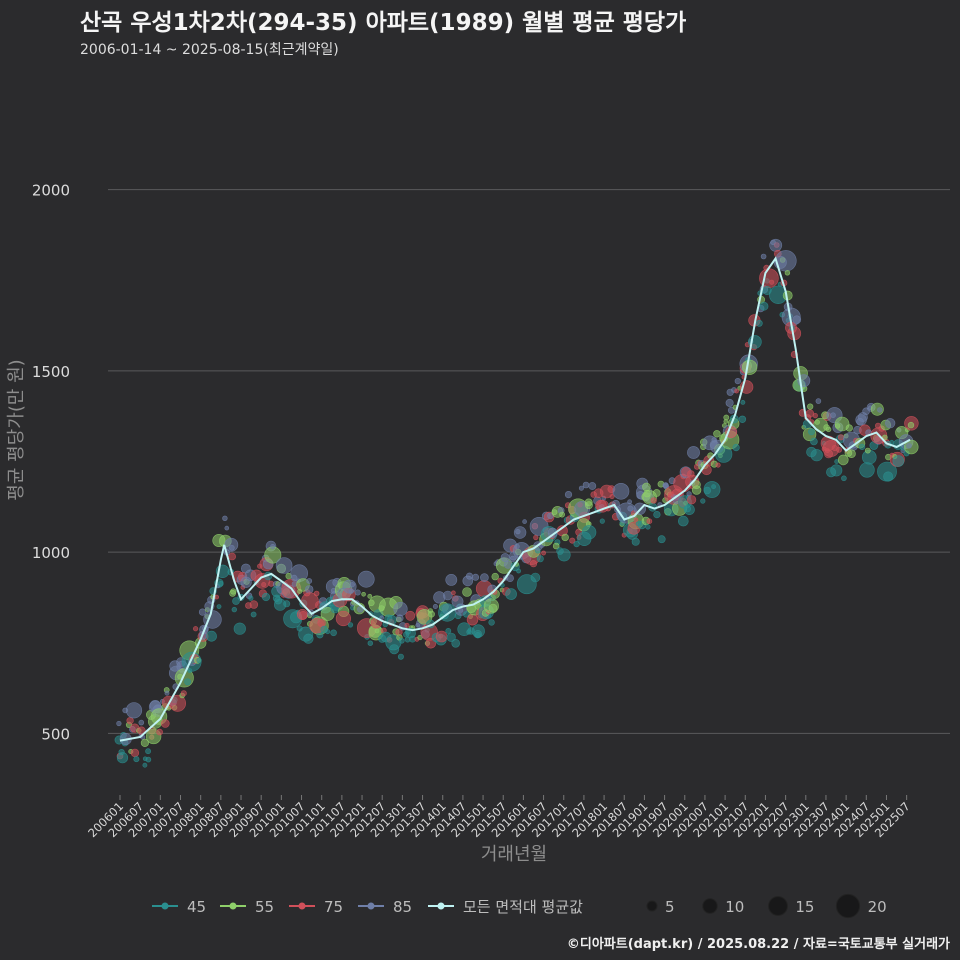 This screenshot has height=960, width=960. What do you see at coordinates (209, 50) in the screenshot?
I see `chart-subtitle: 2006-01-14 ~ 2025-08-15(최근계약일)` at bounding box center [209, 50].